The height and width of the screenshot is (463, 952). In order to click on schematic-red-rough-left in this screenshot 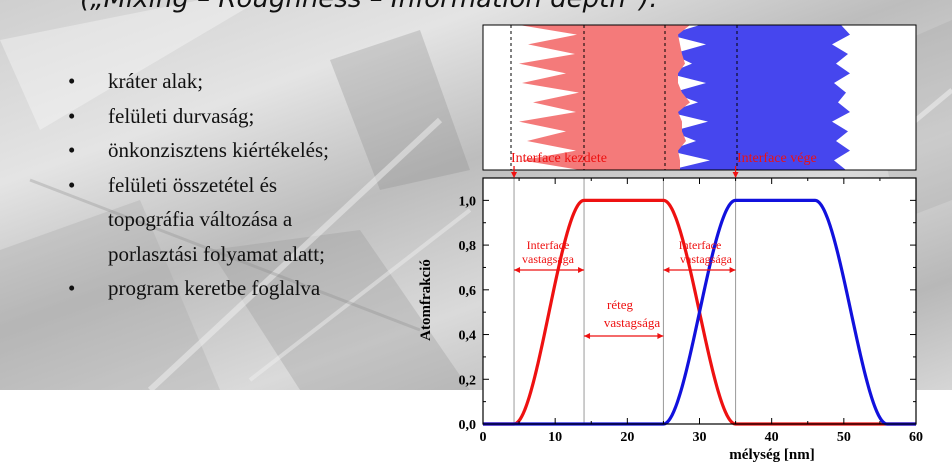, I will do `click(551, 97)`.